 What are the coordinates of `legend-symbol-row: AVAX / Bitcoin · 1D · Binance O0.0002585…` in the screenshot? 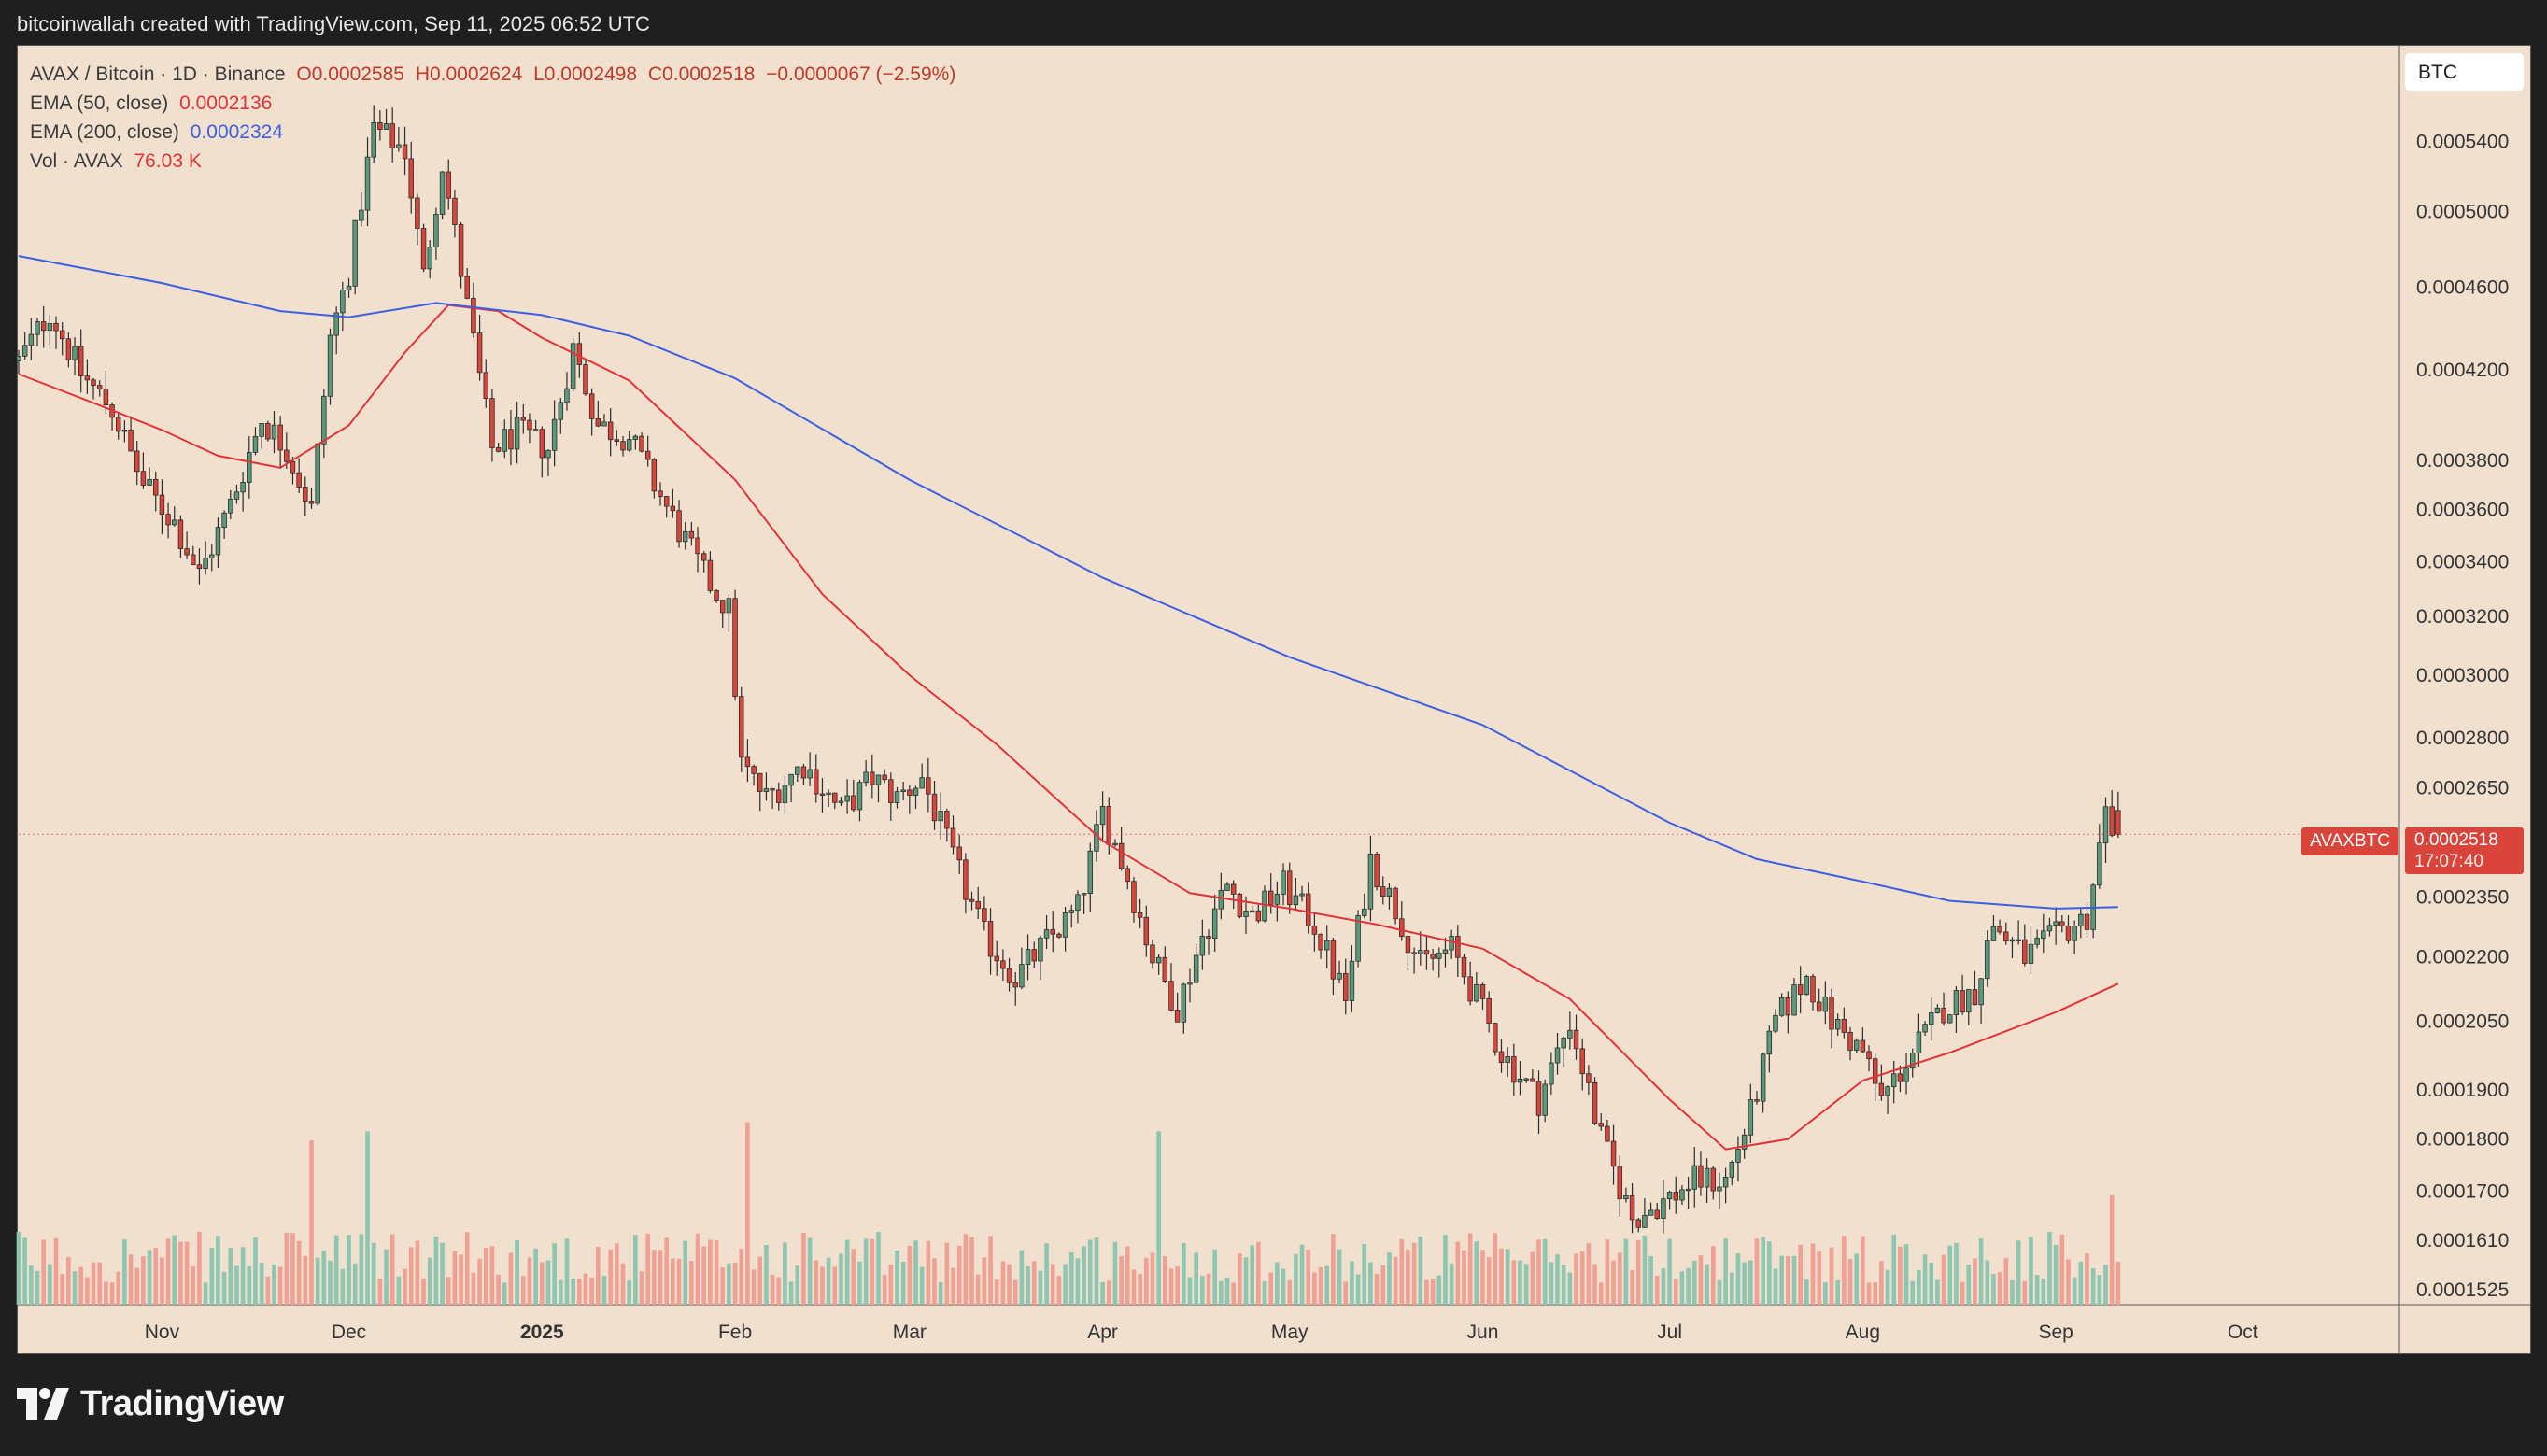 It's located at (492, 74).